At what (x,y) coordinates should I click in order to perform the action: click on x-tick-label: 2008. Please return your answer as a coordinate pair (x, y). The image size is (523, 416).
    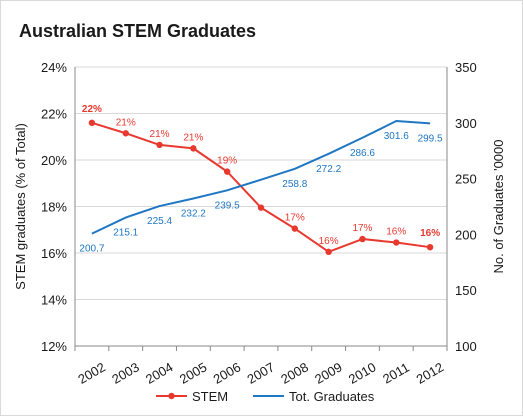
    Looking at the image, I should click on (294, 372).